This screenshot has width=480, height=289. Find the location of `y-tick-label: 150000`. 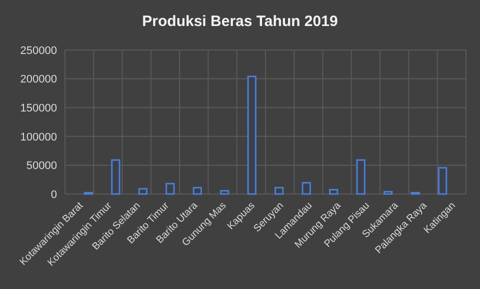

y-tick-label: 150000 is located at coordinates (38, 108).